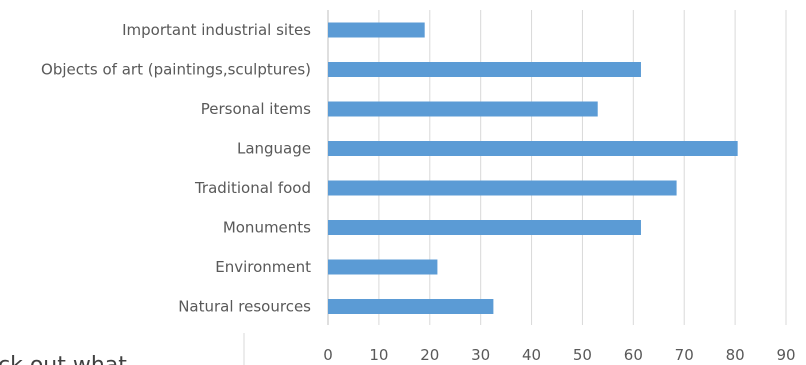 This screenshot has width=806, height=365. Describe the element at coordinates (328, 355) in the screenshot. I see `x-tick-label: 0` at that location.